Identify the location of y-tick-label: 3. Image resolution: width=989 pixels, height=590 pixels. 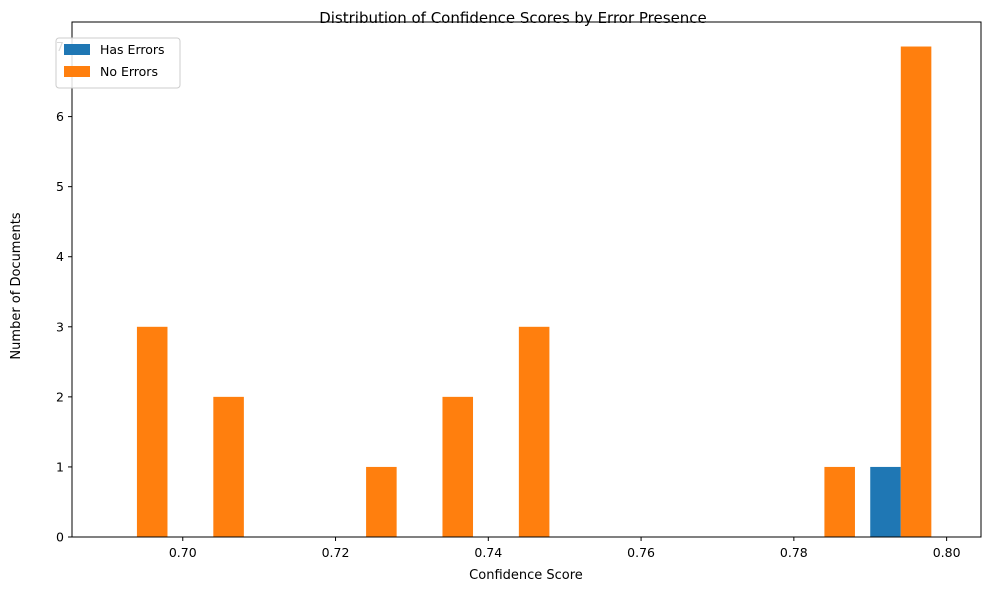
(60, 326).